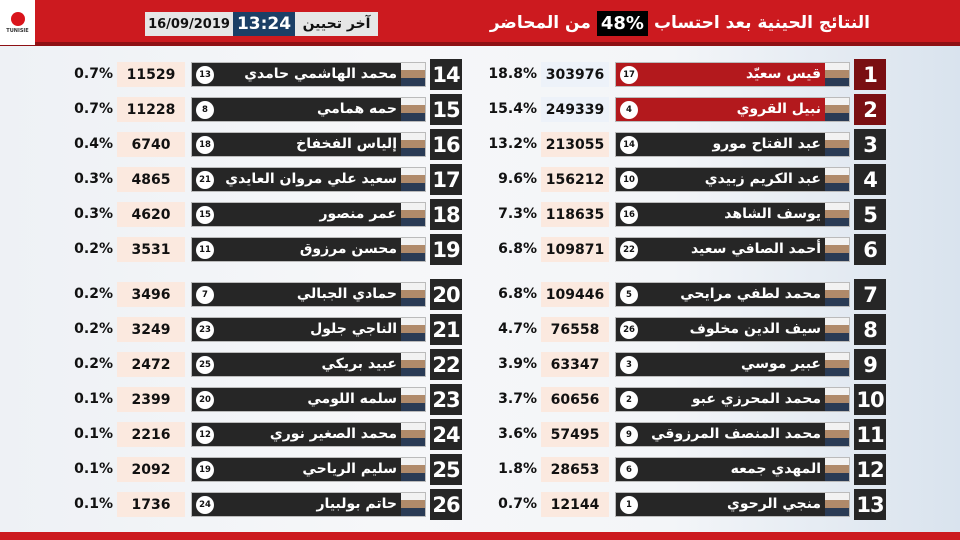 The image size is (960, 540). I want to click on candidate-name: محمد الهاشمي حامدي, so click(320, 74).